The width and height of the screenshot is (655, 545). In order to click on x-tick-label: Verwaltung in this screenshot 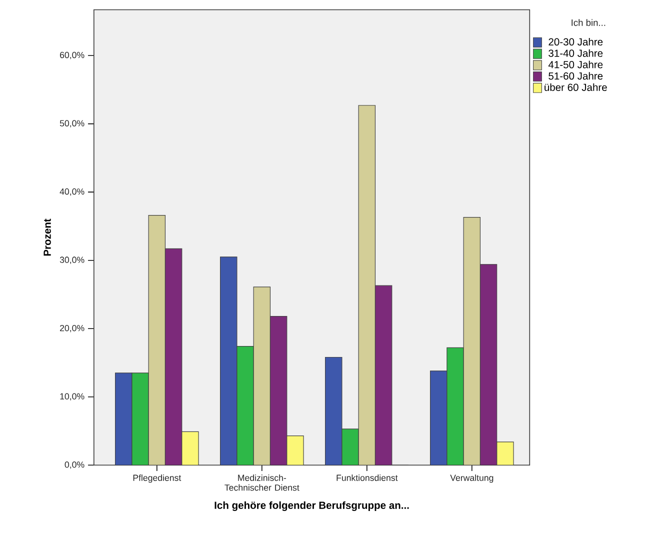, I will do `click(472, 478)`.